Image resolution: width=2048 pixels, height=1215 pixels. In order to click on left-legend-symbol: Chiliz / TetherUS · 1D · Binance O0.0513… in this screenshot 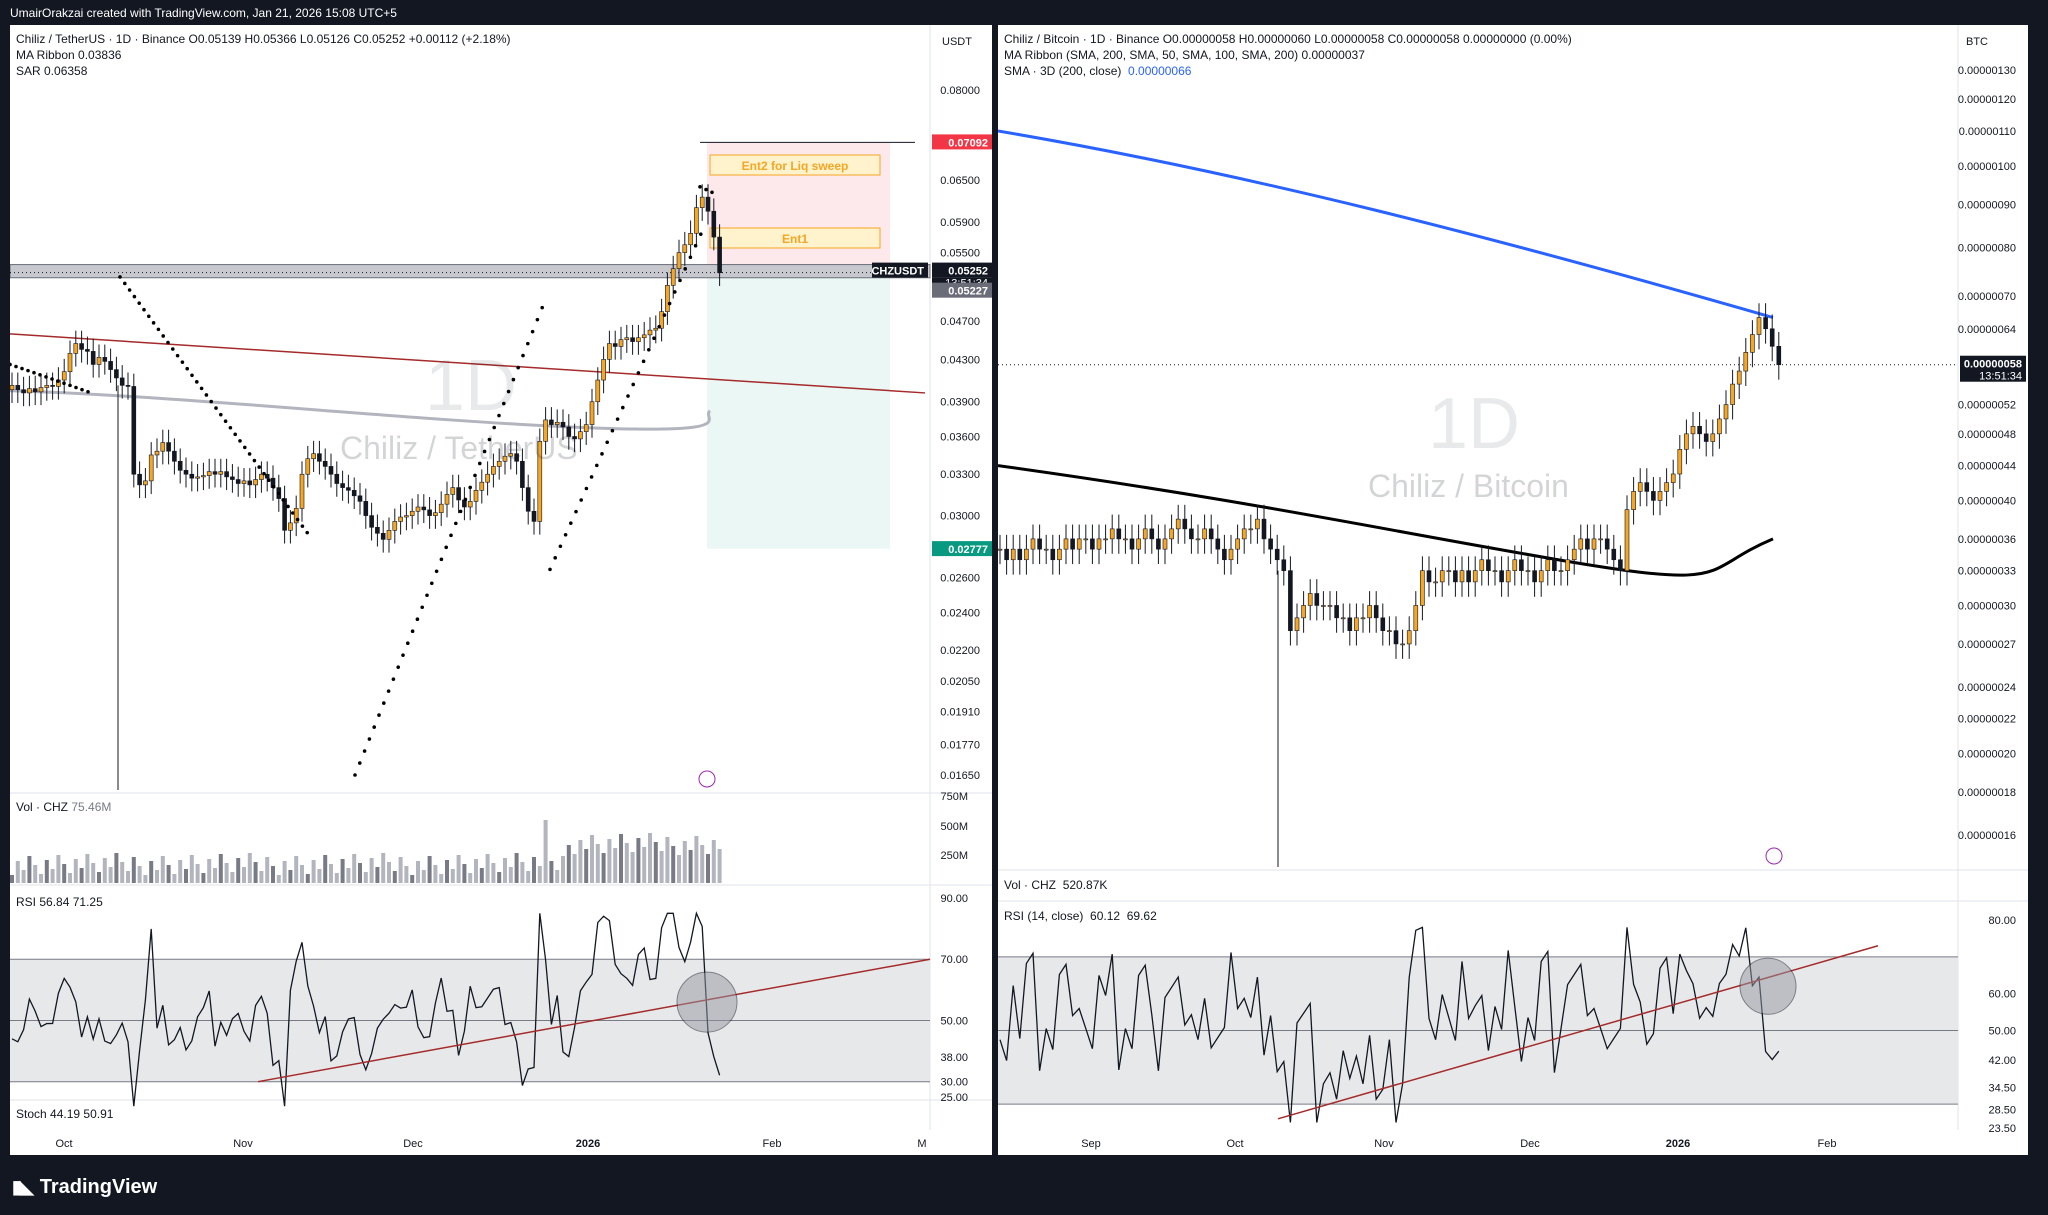, I will do `click(263, 39)`.